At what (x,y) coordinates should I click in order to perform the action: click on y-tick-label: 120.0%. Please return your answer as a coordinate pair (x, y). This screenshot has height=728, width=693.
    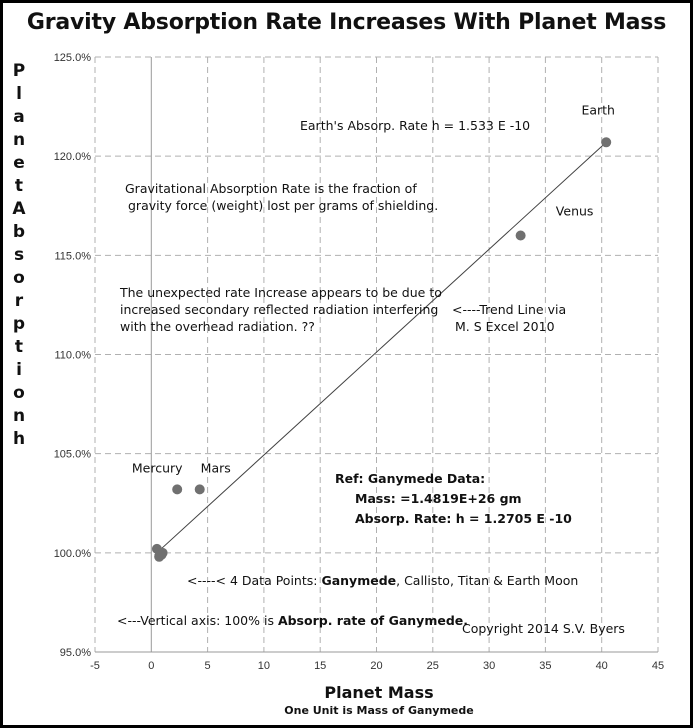
    Looking at the image, I should click on (73, 157).